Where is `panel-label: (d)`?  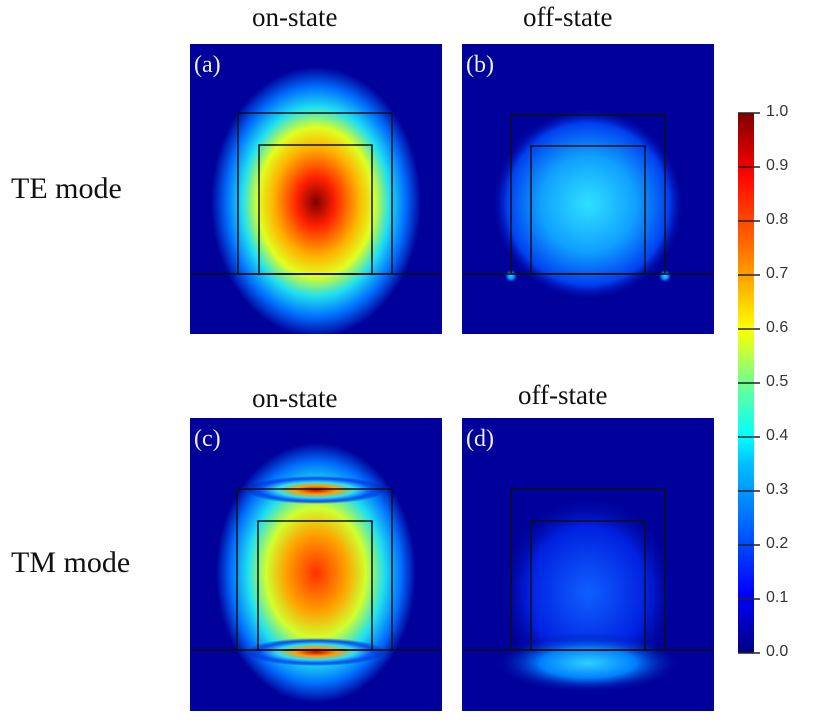 panel-label: (d) is located at coordinates (480, 439).